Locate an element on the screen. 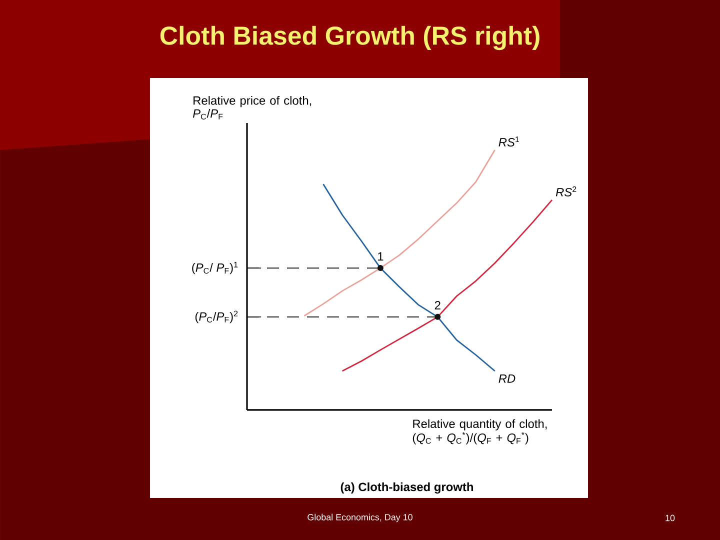 The height and width of the screenshot is (540, 720). annotation: 1 is located at coordinates (381, 256).